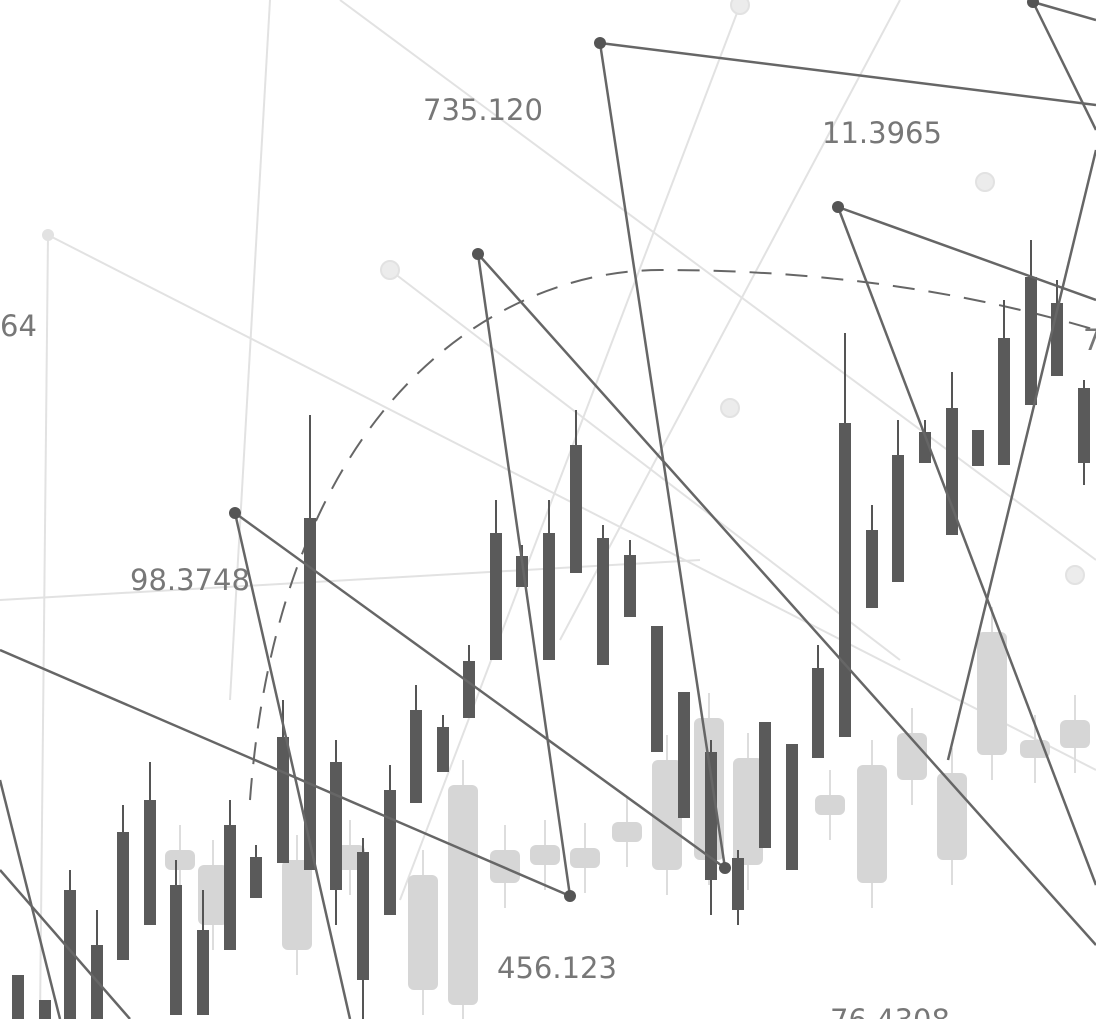 The width and height of the screenshot is (1096, 1019). What do you see at coordinates (483, 110) in the screenshot?
I see `node-label: 735.120` at bounding box center [483, 110].